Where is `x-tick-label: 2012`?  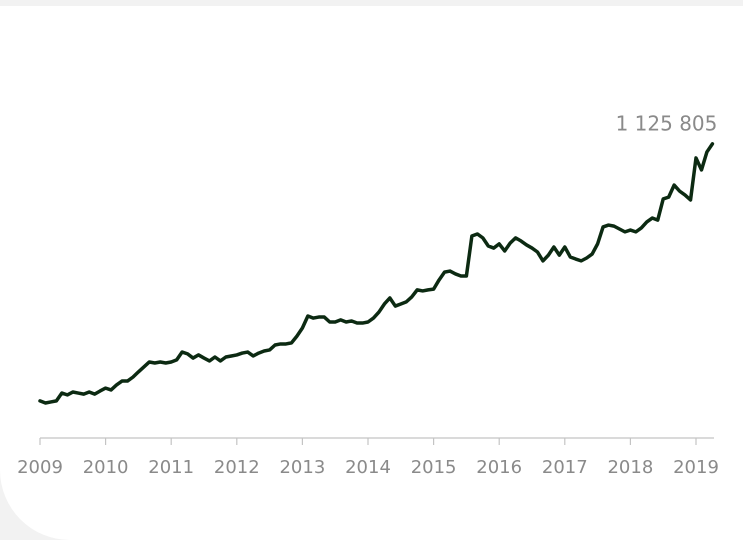
x-tick-label: 2012 is located at coordinates (237, 467).